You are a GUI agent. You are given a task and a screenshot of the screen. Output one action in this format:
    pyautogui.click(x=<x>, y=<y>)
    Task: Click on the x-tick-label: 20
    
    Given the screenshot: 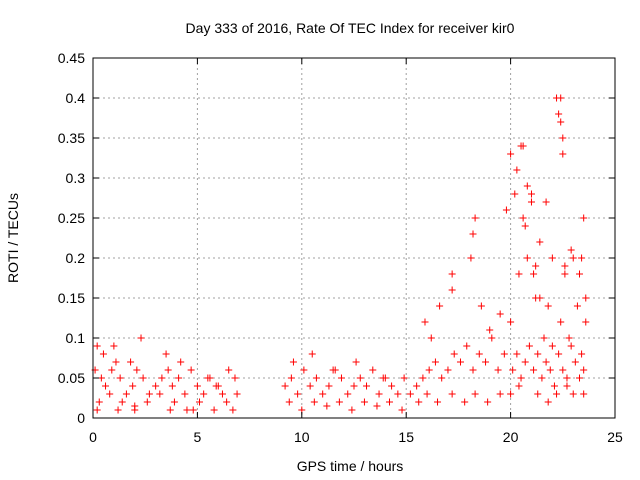 What is the action you would take?
    pyautogui.click(x=511, y=437)
    